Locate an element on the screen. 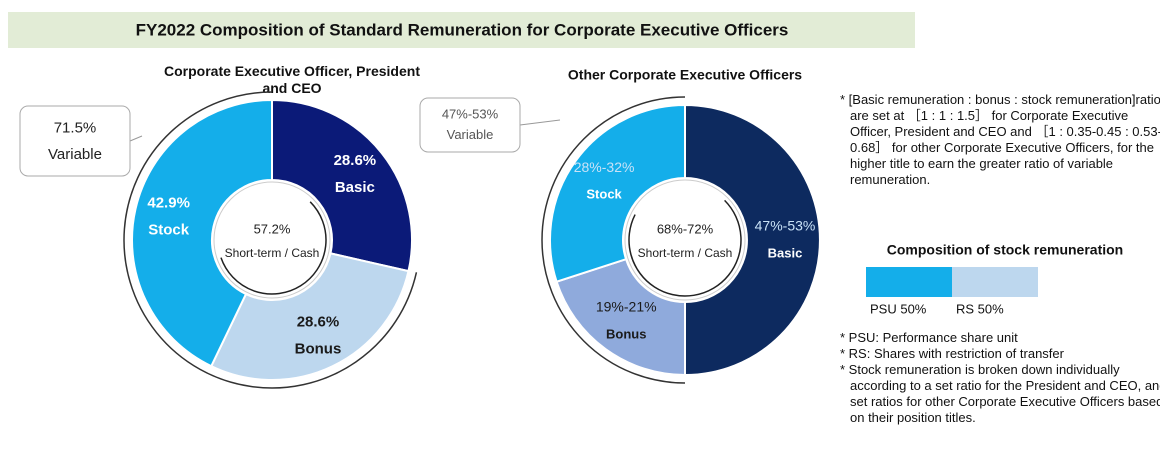  value-label: RS 50% is located at coordinates (980, 308).